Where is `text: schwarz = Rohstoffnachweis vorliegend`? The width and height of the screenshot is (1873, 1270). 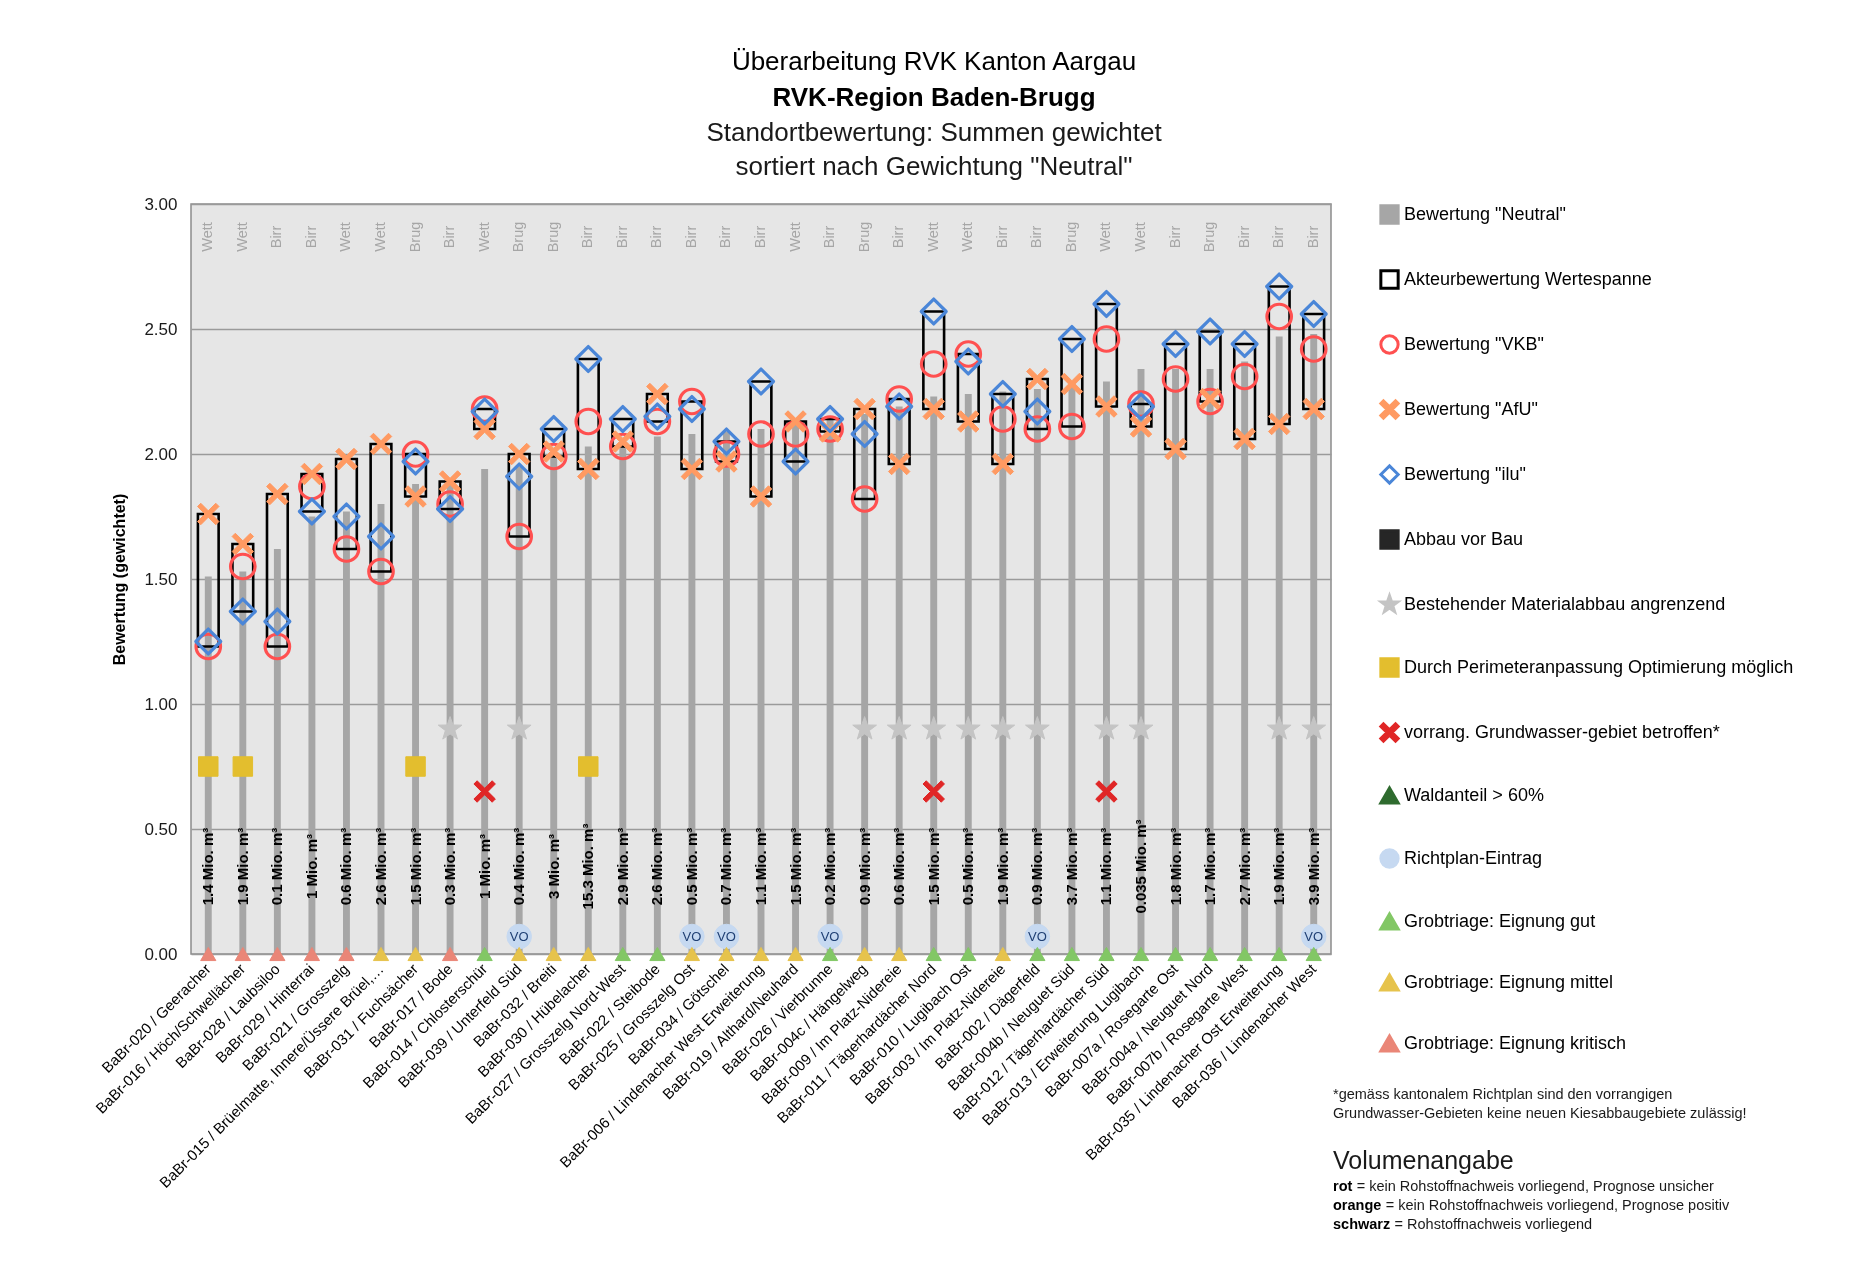
text: schwarz = Rohstoffnachweis vorliegend is located at coordinates (1463, 1224).